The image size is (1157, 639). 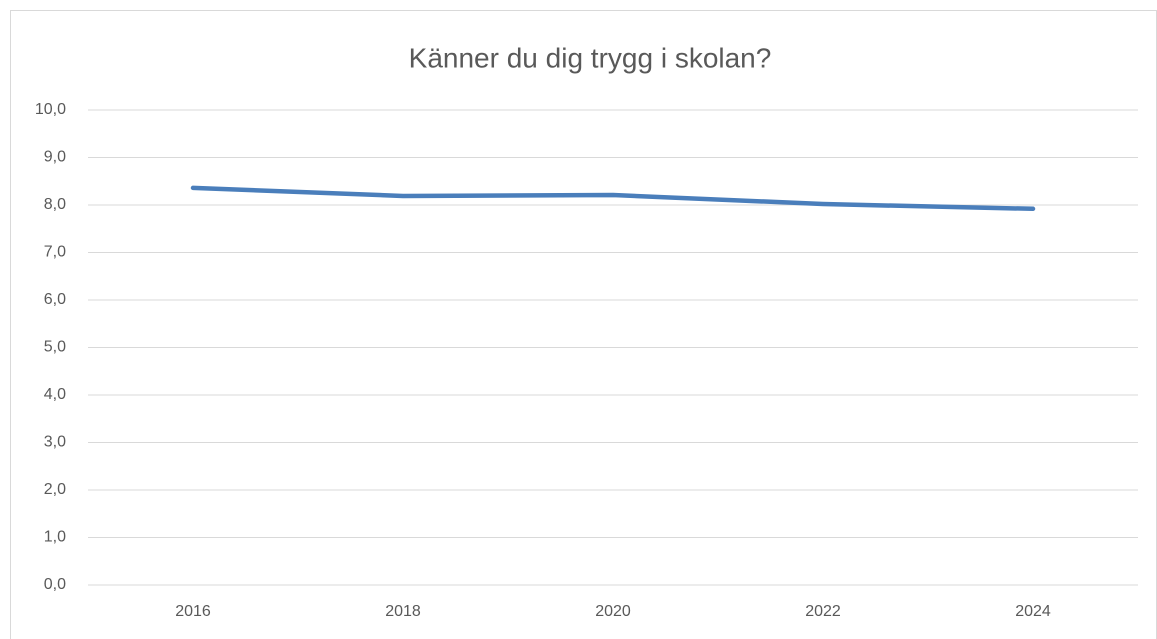 What do you see at coordinates (55, 394) in the screenshot?
I see `y-tick-label: 4,0` at bounding box center [55, 394].